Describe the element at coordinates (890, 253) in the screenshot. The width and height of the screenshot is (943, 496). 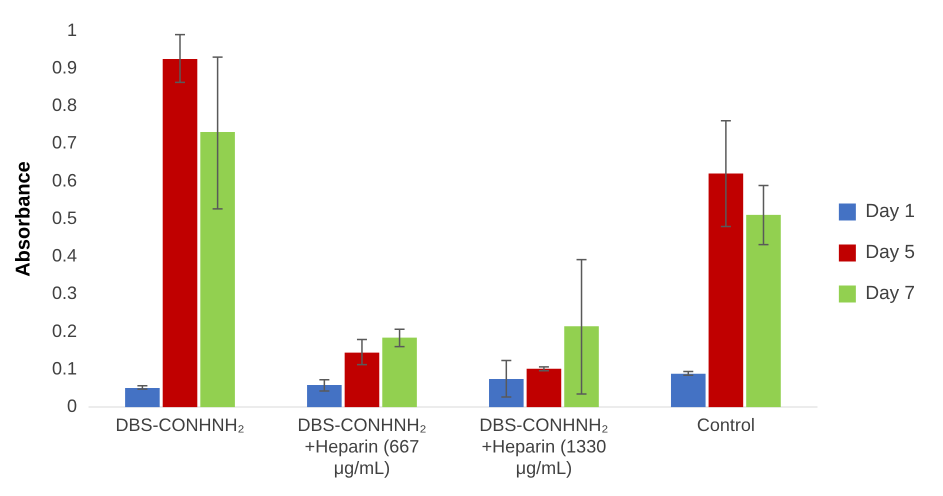
I see `legend-label: Day 5` at that location.